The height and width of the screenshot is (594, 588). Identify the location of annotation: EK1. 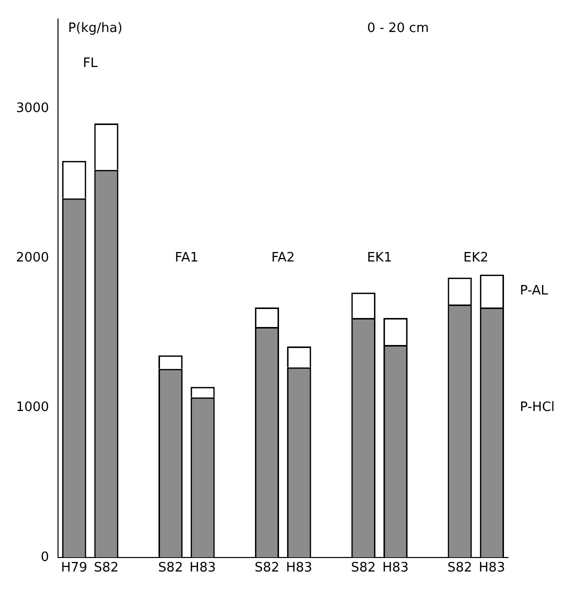
(379, 258).